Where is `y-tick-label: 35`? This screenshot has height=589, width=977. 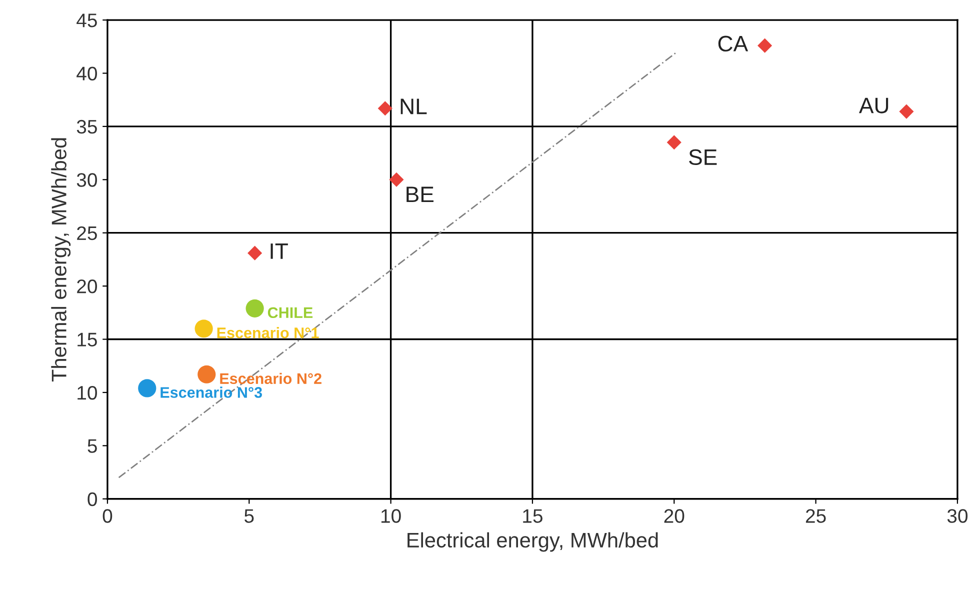
y-tick-label: 35 is located at coordinates (86, 127).